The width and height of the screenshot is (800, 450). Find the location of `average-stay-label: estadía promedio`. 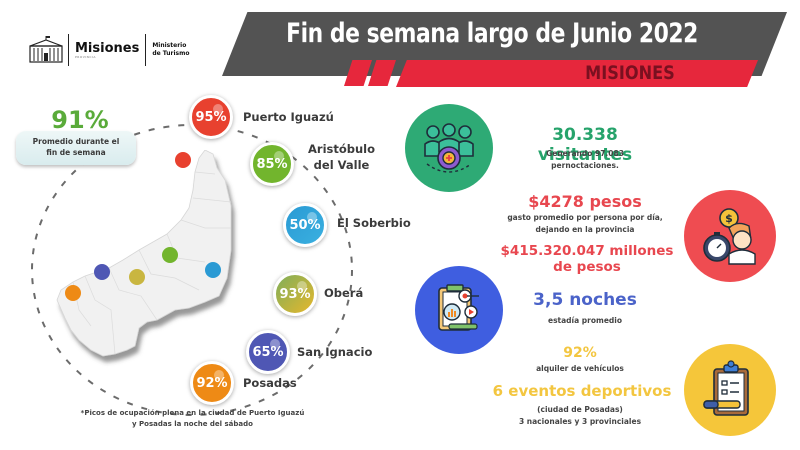

average-stay-label: estadía promedio is located at coordinates (585, 320).